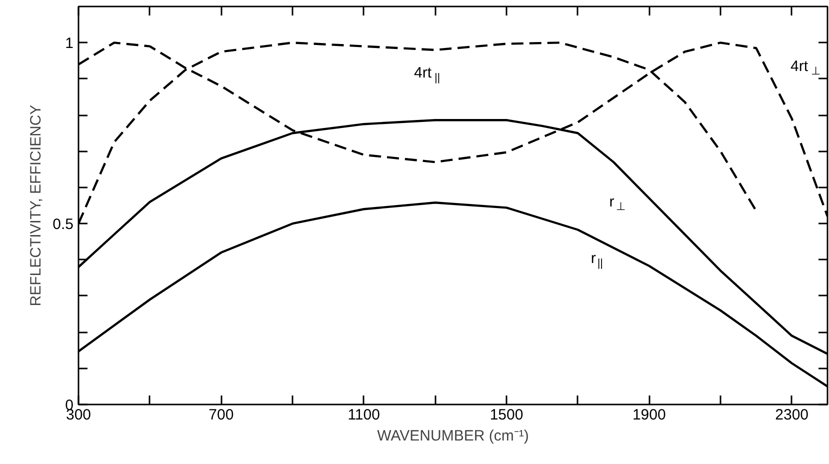 The height and width of the screenshot is (464, 829). Describe the element at coordinates (221, 415) in the screenshot. I see `x-tick-label: 700` at that location.